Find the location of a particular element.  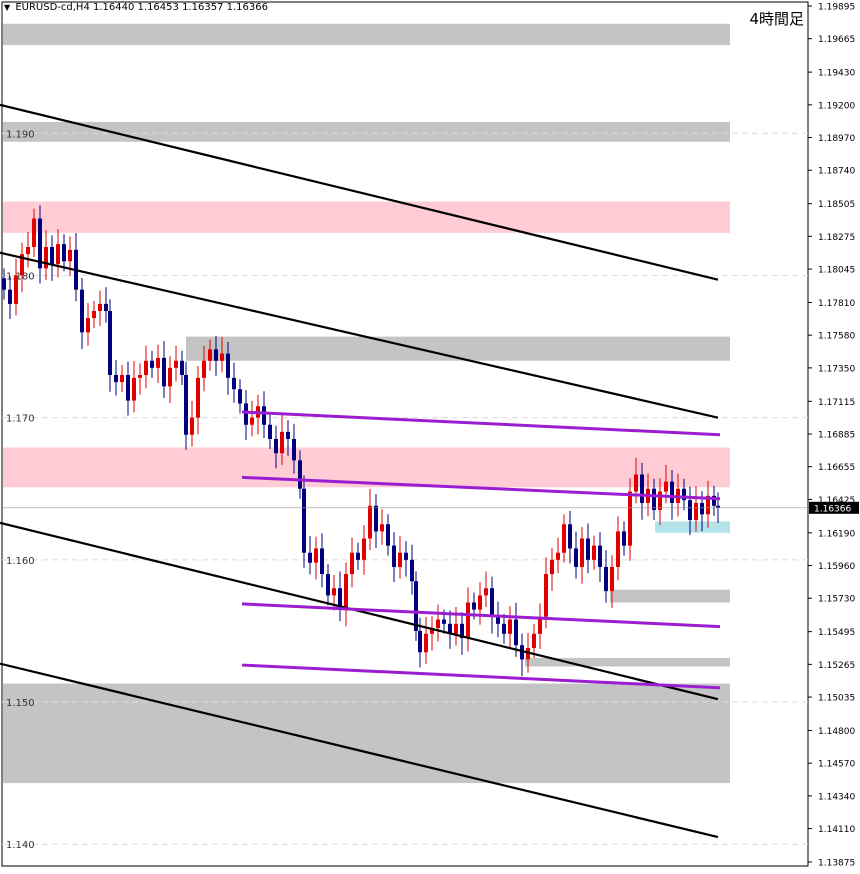

y-tick-label-11: 1.17350 is located at coordinates (836, 369).